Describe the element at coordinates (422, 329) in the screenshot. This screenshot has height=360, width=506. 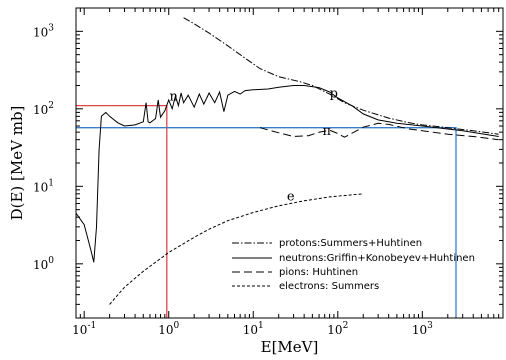
I see `x-tick-label: 10³` at that location.